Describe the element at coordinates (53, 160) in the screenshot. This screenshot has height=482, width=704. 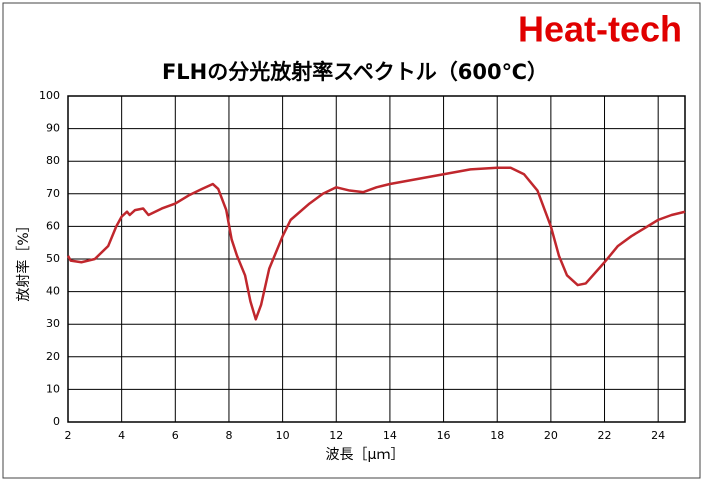
I see `y-tick-label: 80` at that location.